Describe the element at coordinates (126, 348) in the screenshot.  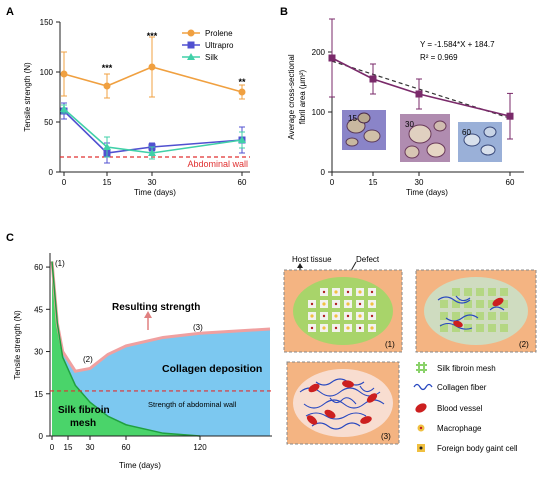
I see `silk-mesh-area` at that location.